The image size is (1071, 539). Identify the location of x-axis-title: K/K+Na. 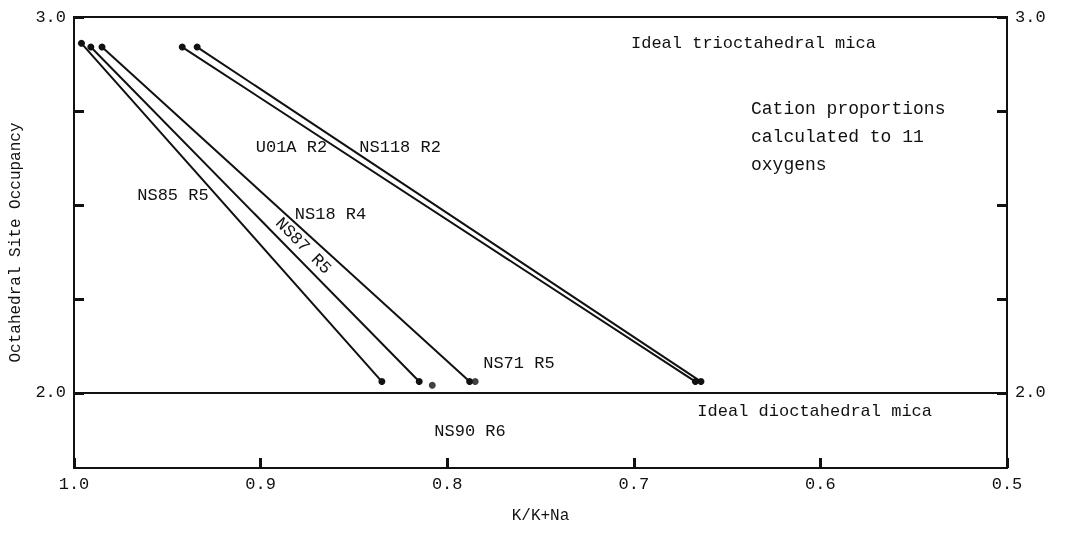
(540, 516).